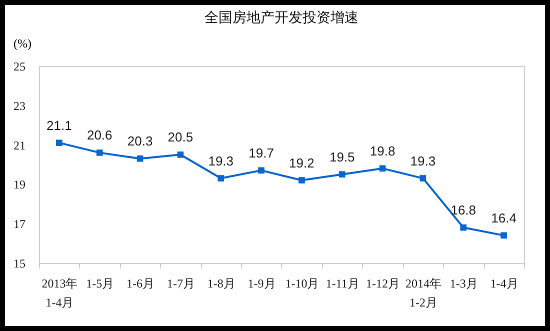 The image size is (550, 331). What do you see at coordinates (281, 18) in the screenshot?
I see `chart-title: 全国房地产开发投资增速` at bounding box center [281, 18].